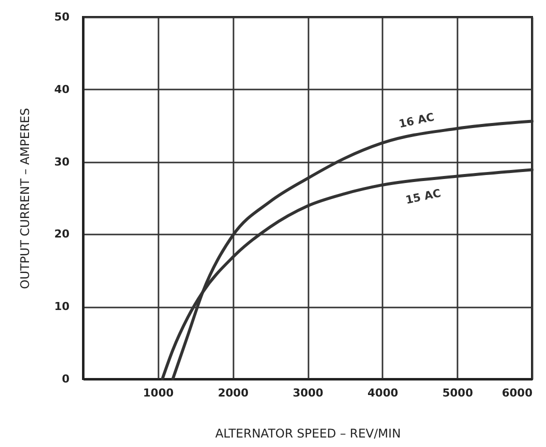 The image size is (546, 447). What do you see at coordinates (423, 196) in the screenshot?
I see `text: 15 AC` at bounding box center [423, 196].